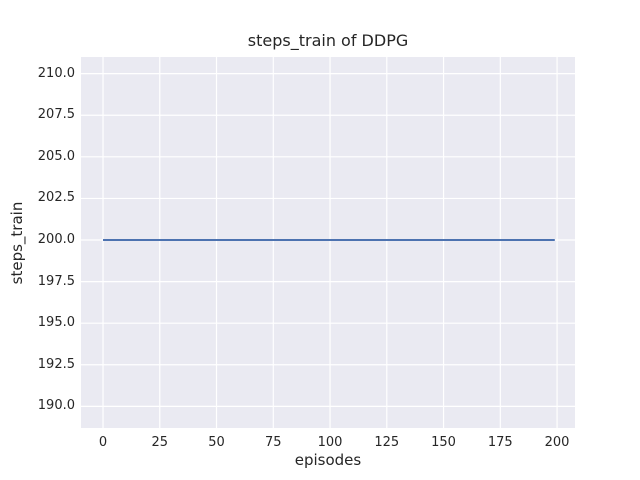  Describe the element at coordinates (500, 442) in the screenshot. I see `x-tick-label: 175` at that location.